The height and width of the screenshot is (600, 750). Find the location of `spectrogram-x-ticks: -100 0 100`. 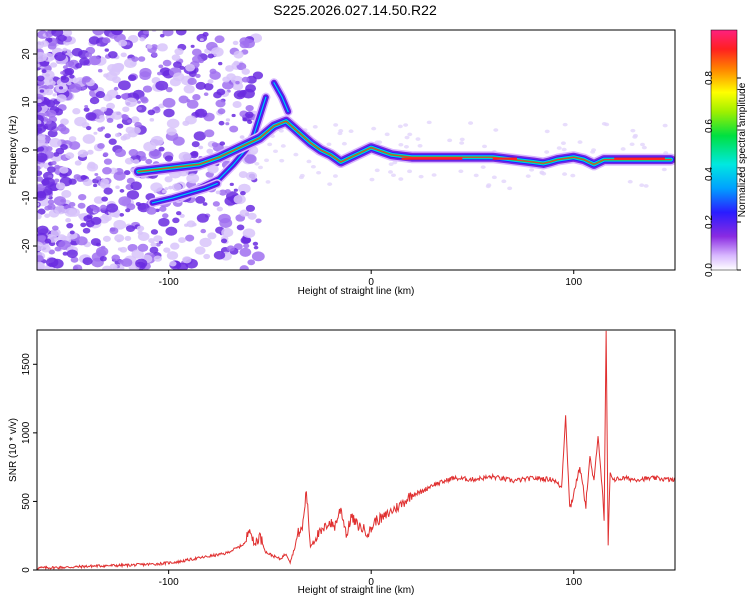

spectrogram-x-ticks: -100 0 100 is located at coordinates (371, 279).